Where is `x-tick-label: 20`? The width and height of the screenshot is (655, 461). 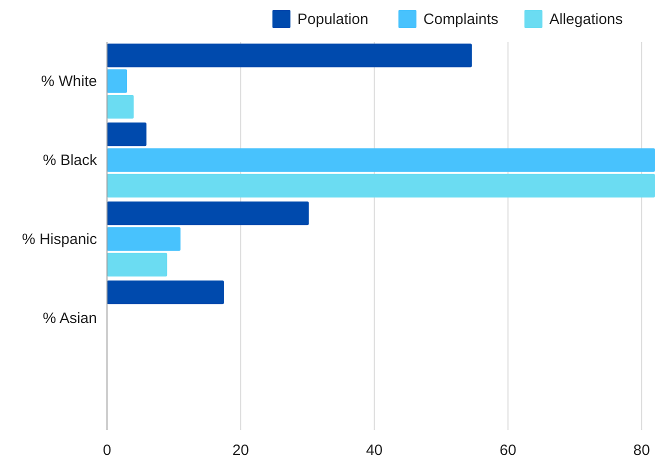
x-tick-label: 20 is located at coordinates (240, 450).